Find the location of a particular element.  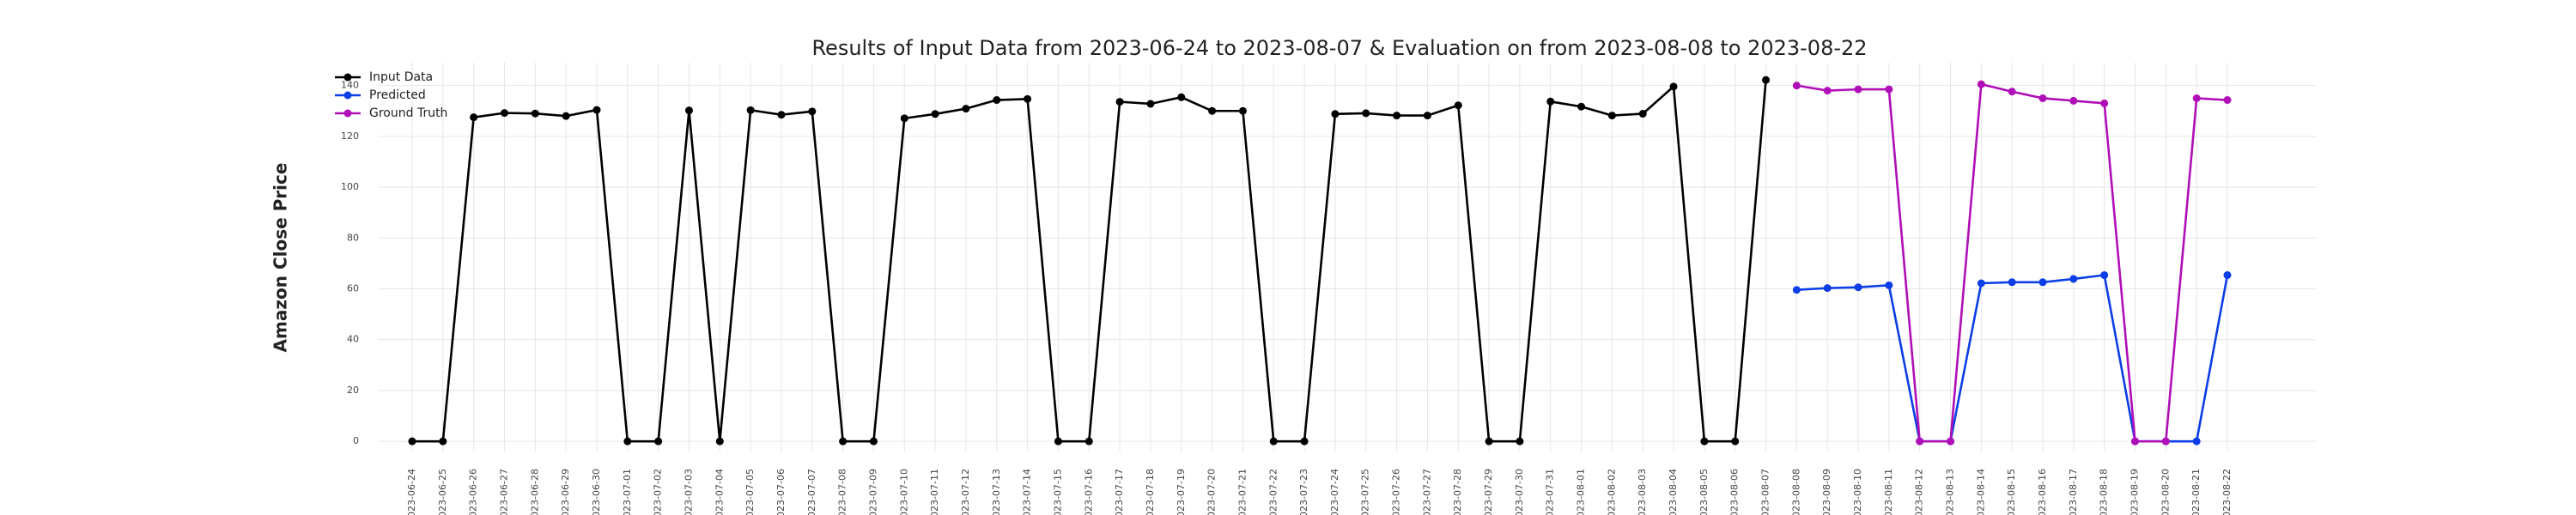

x-tick-label: 2023-08-15 is located at coordinates (2011, 492).